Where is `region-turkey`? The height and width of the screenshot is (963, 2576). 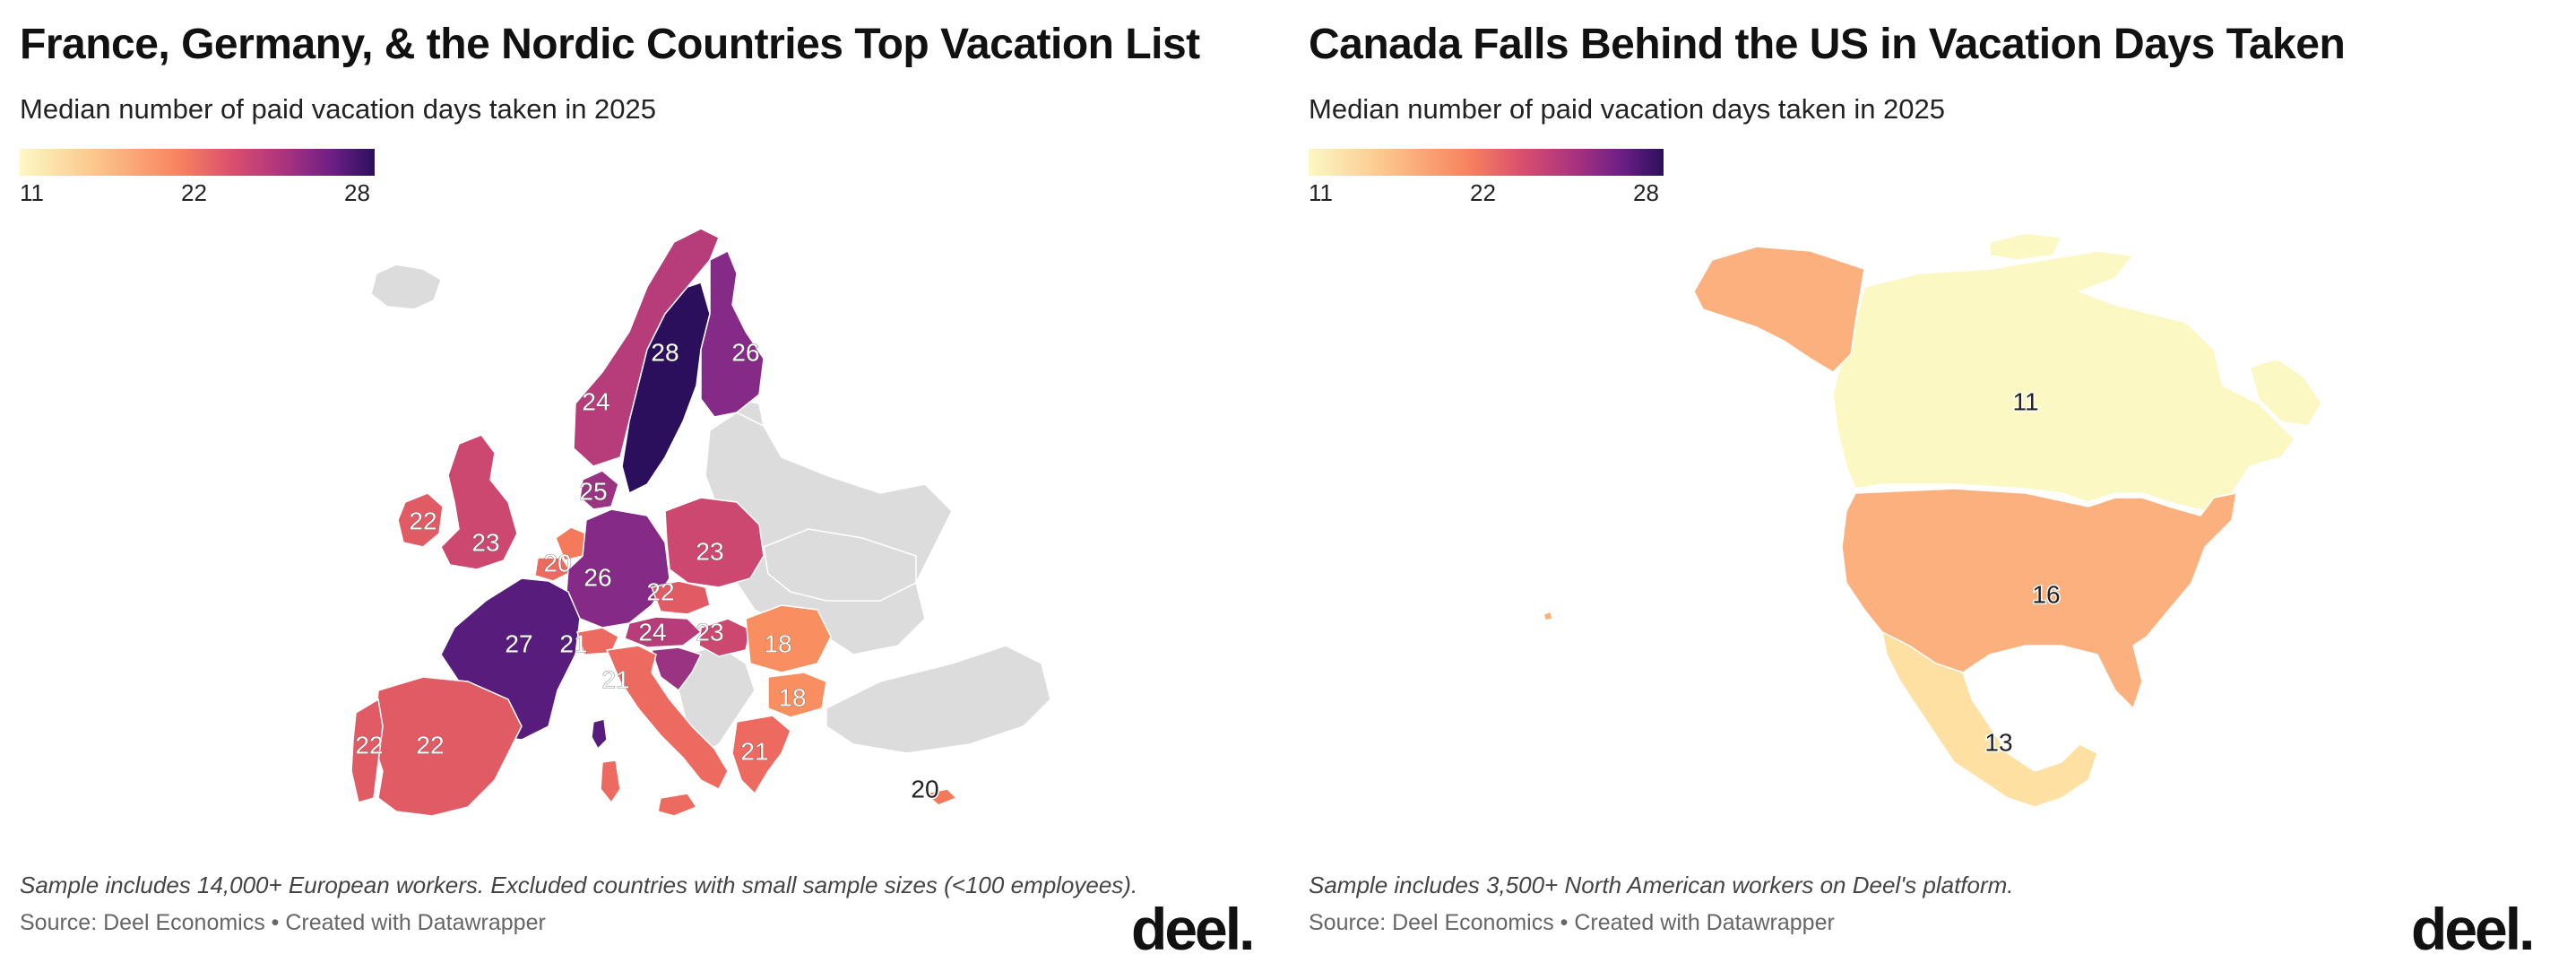
region-turkey is located at coordinates (938, 699).